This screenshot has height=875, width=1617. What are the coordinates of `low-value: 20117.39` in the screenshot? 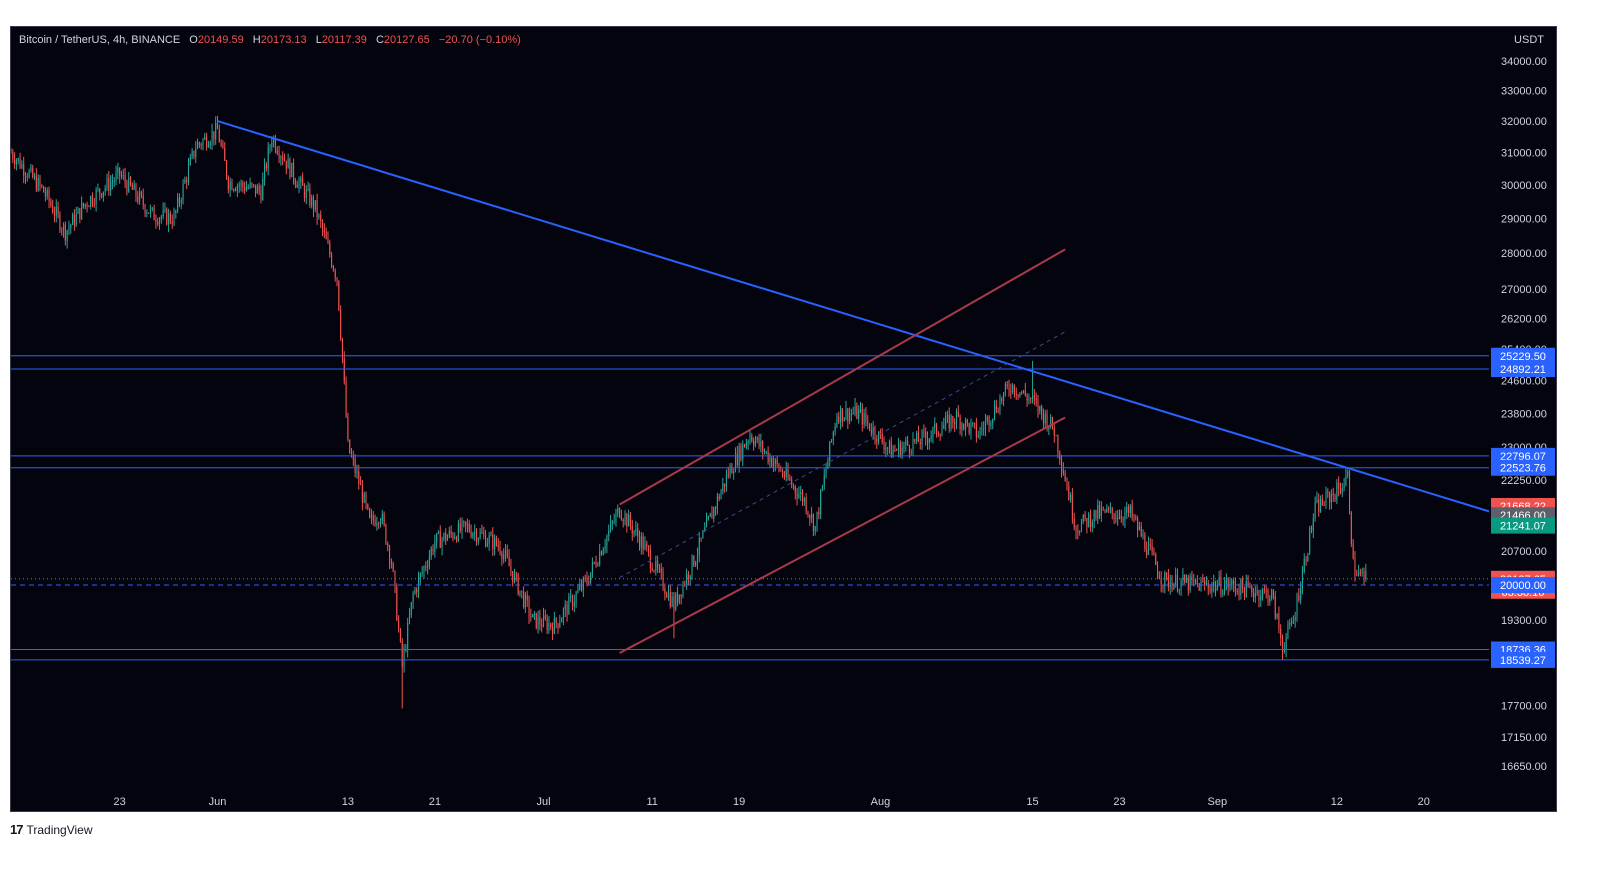 It's located at (344, 40).